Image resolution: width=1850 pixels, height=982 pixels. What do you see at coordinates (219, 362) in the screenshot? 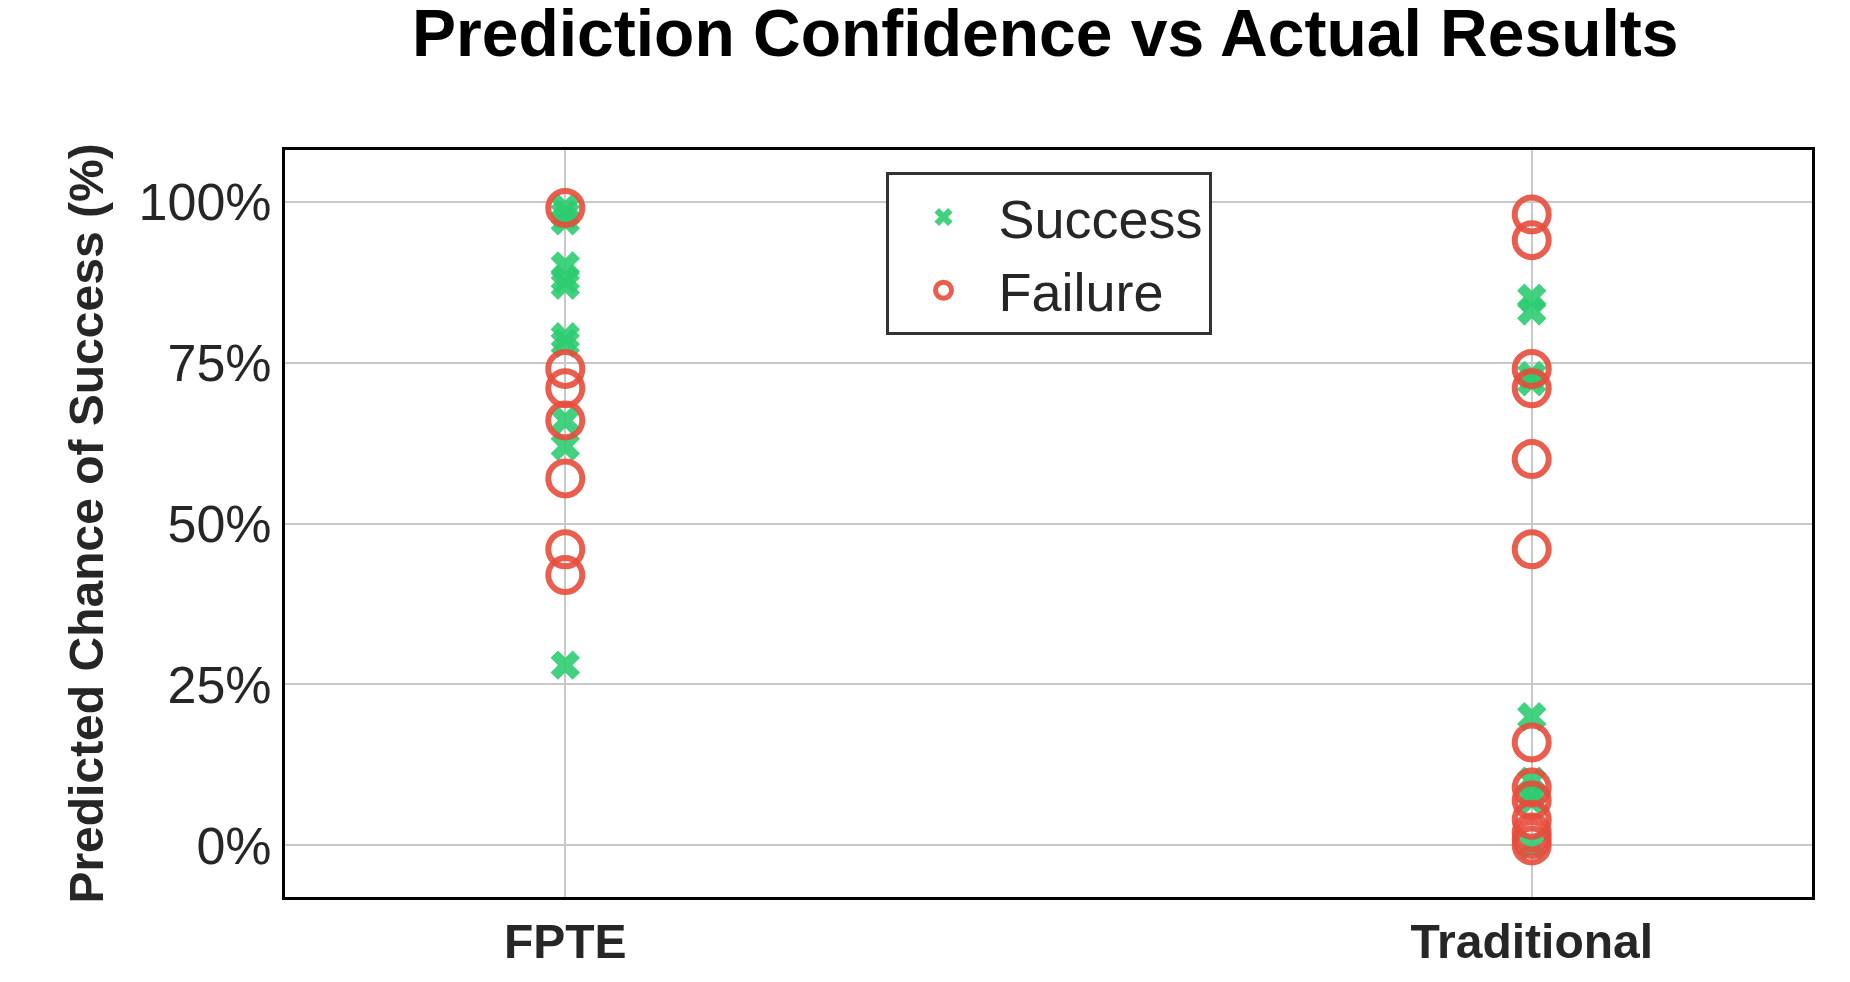
I see `y-tick-label: 75%` at bounding box center [219, 362].